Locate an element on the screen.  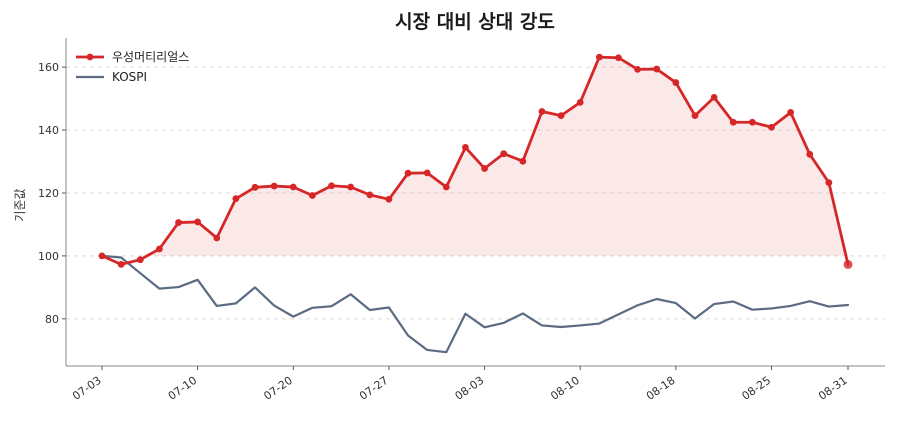
y-tick-label: 140 is located at coordinates (48, 130).